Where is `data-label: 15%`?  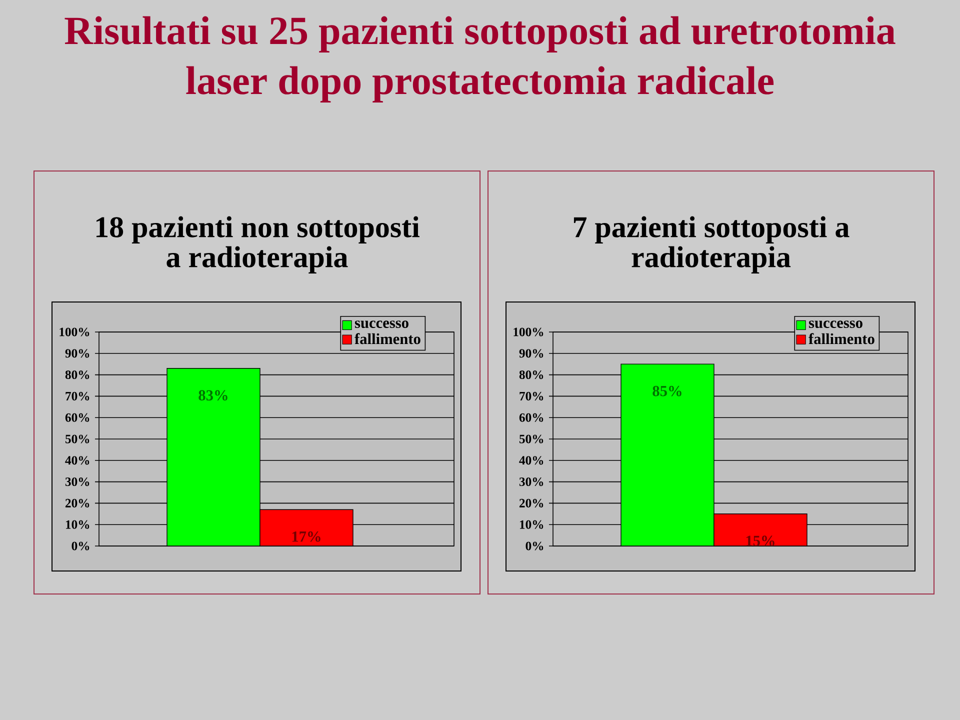
data-label: 15% is located at coordinates (760, 541).